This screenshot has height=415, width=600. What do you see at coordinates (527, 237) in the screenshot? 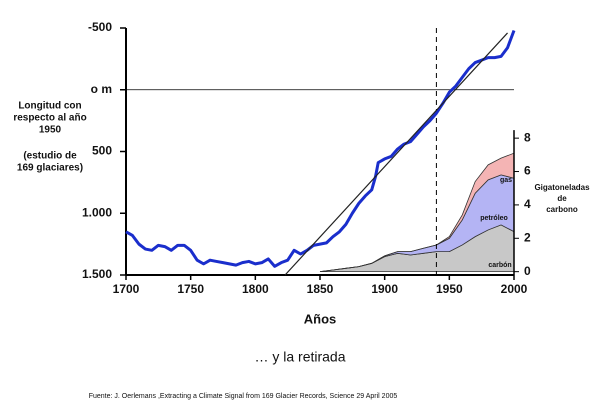
I see `y2-tick-label: 2` at bounding box center [527, 237].